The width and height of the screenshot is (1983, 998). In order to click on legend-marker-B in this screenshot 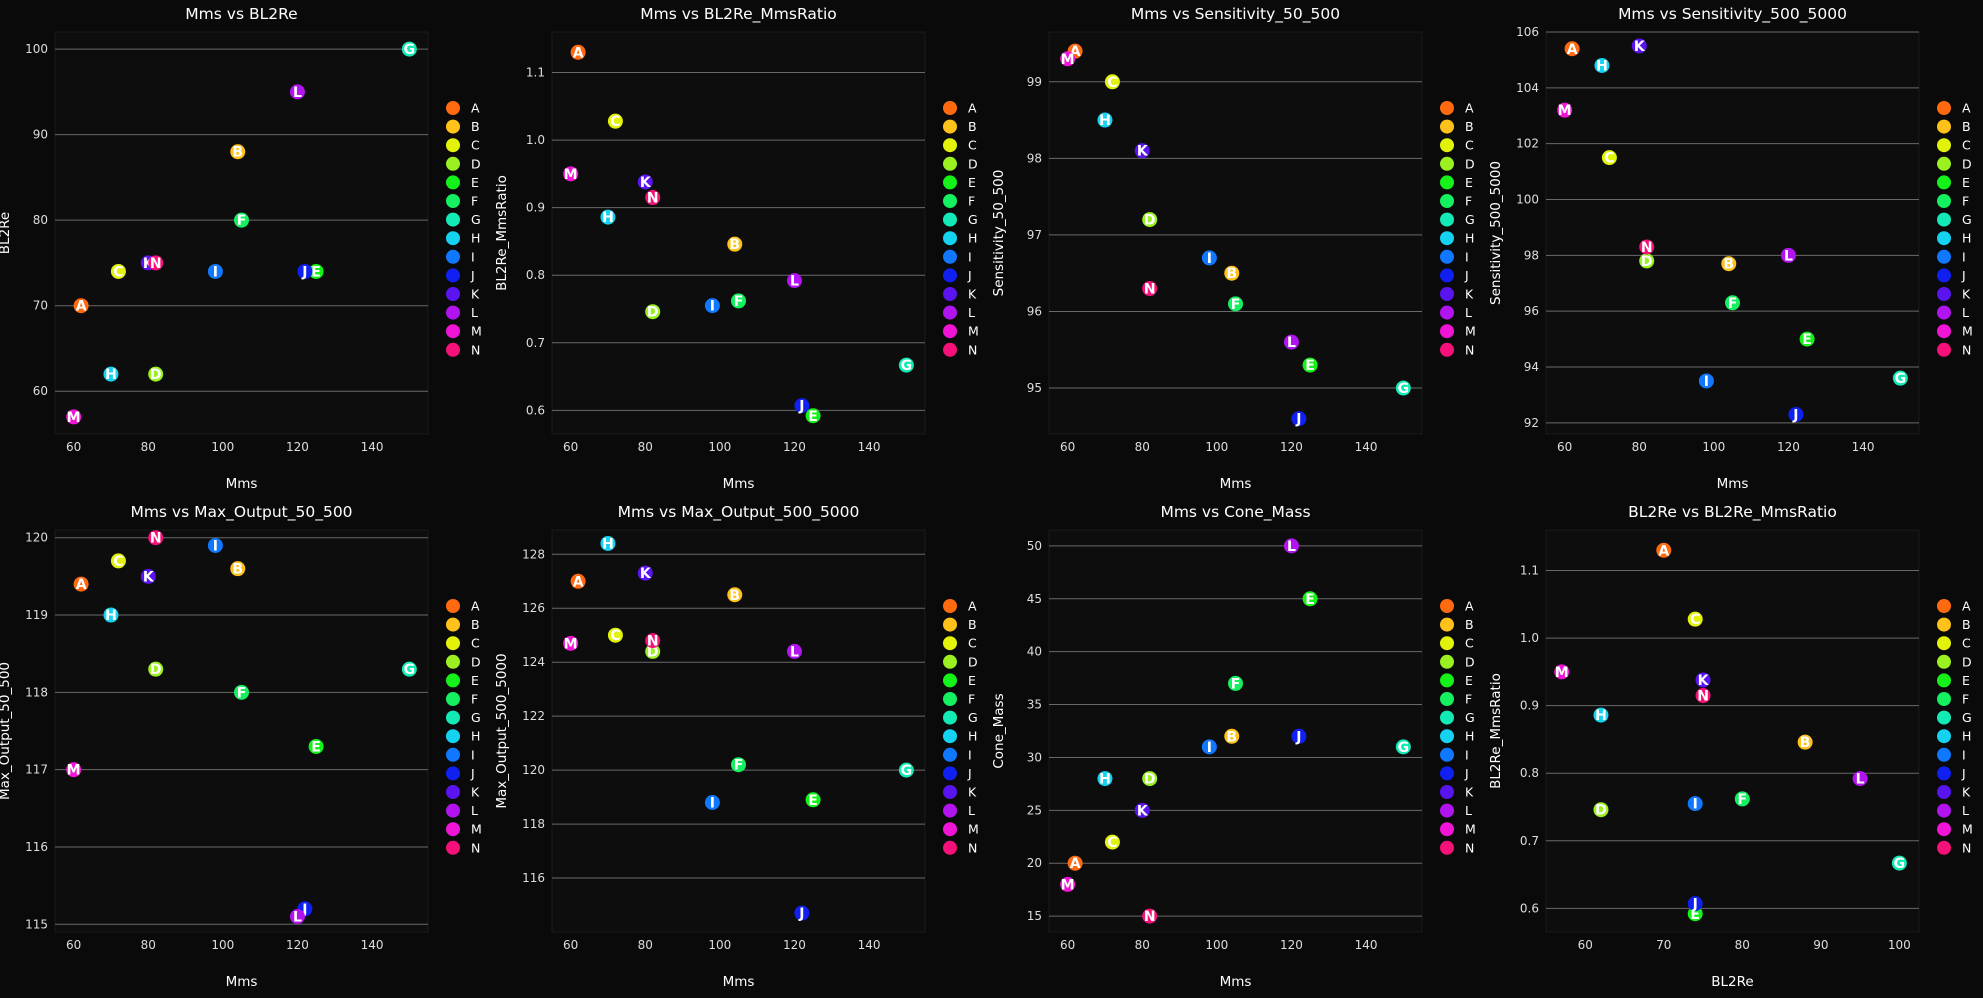, I will do `click(1944, 624)`.